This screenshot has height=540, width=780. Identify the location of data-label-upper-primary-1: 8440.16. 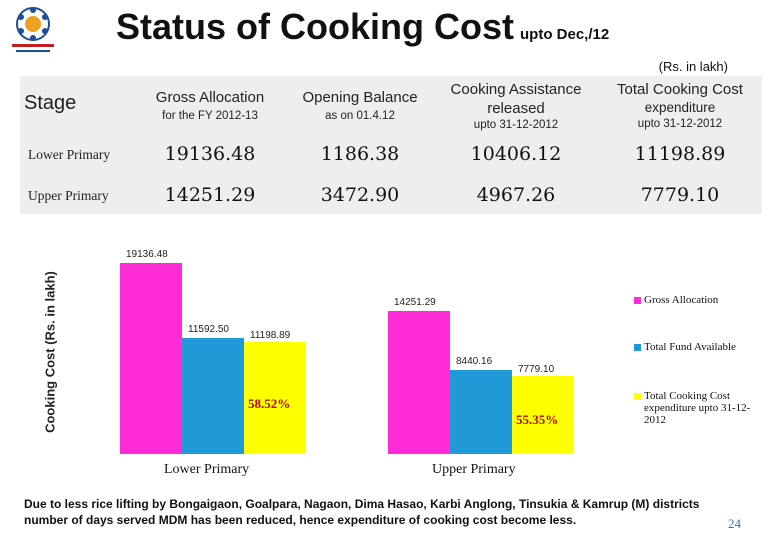
(474, 361).